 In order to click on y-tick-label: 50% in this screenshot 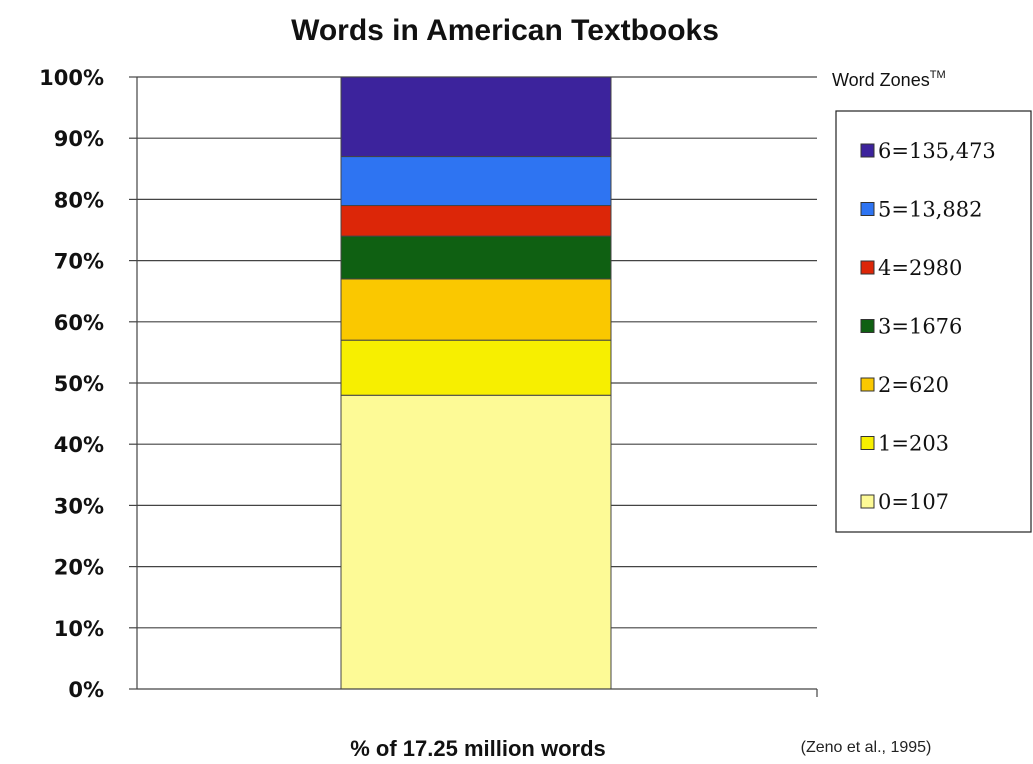, I will do `click(79, 384)`.